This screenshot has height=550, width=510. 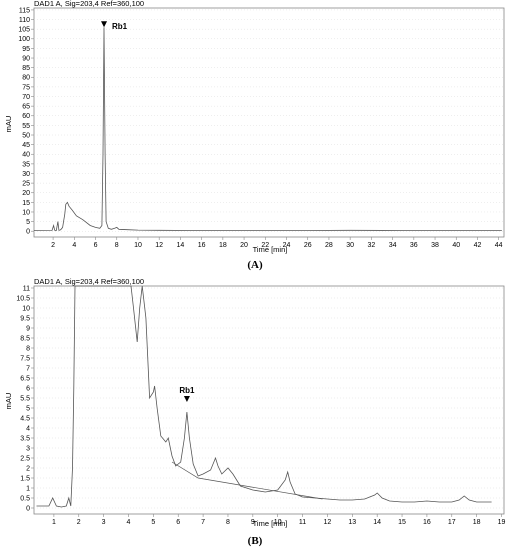 I want to click on y-tick-label: 10.5, so click(x=23, y=298).